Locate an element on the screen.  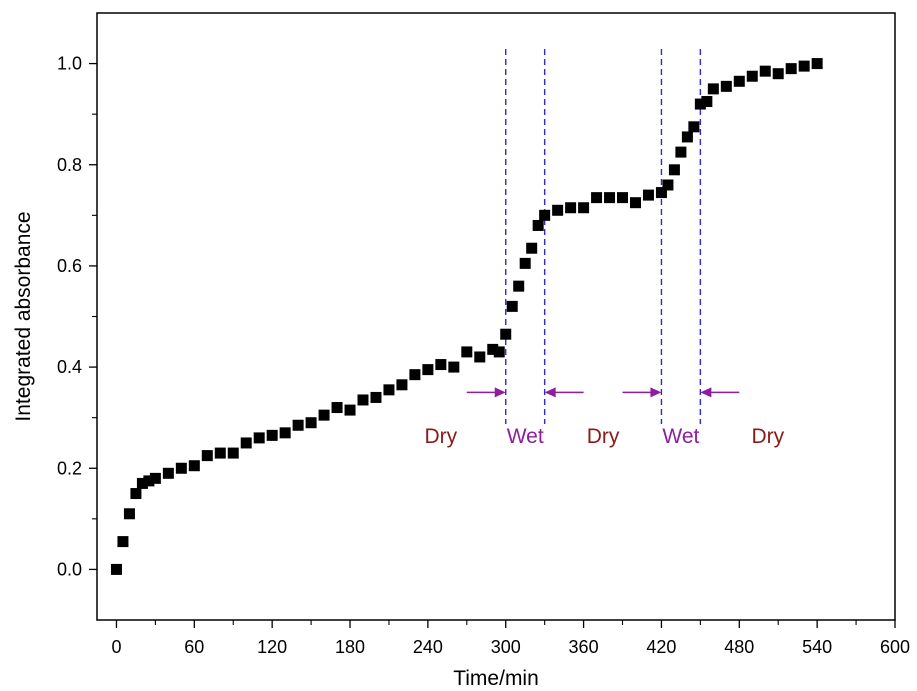
x-tick-label: 60 is located at coordinates (194, 647).